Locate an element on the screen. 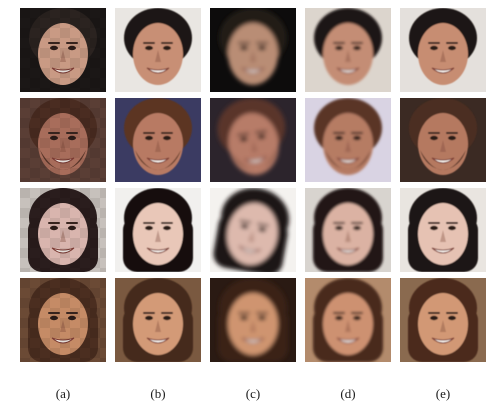 This screenshot has width=498, height=407. face-image-row4-c is located at coordinates (253, 320).